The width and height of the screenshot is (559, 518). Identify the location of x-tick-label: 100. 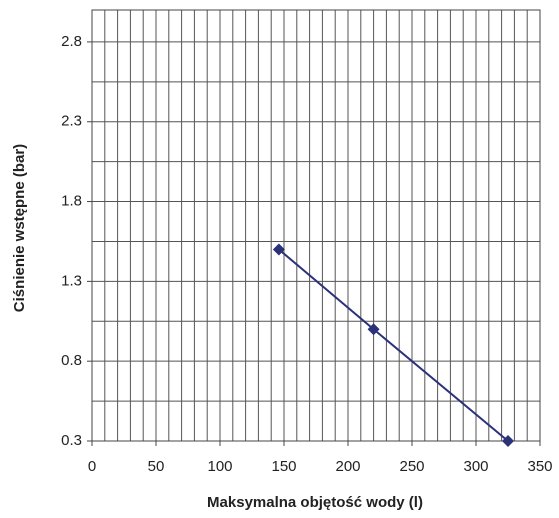
(219, 466).